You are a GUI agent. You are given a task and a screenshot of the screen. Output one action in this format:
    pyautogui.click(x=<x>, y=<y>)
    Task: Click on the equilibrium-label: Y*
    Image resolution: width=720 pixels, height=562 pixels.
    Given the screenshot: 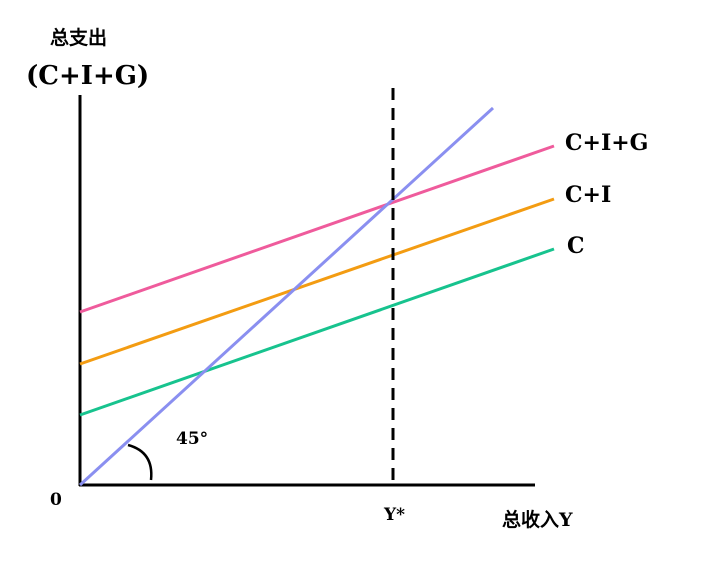 What is the action you would take?
    pyautogui.click(x=394, y=515)
    